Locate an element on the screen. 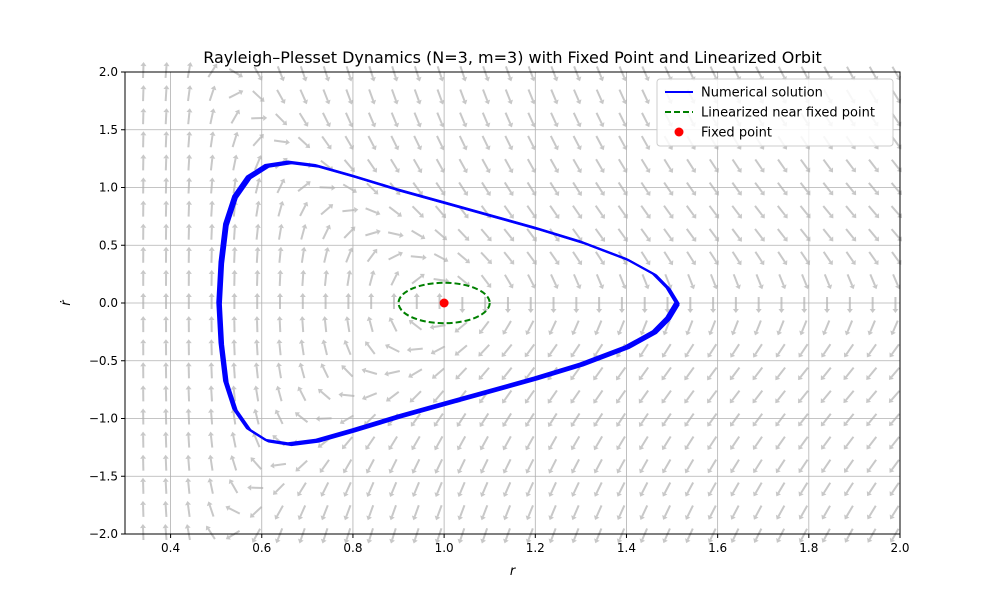  y-tick-label: −2.0 is located at coordinates (103, 534).